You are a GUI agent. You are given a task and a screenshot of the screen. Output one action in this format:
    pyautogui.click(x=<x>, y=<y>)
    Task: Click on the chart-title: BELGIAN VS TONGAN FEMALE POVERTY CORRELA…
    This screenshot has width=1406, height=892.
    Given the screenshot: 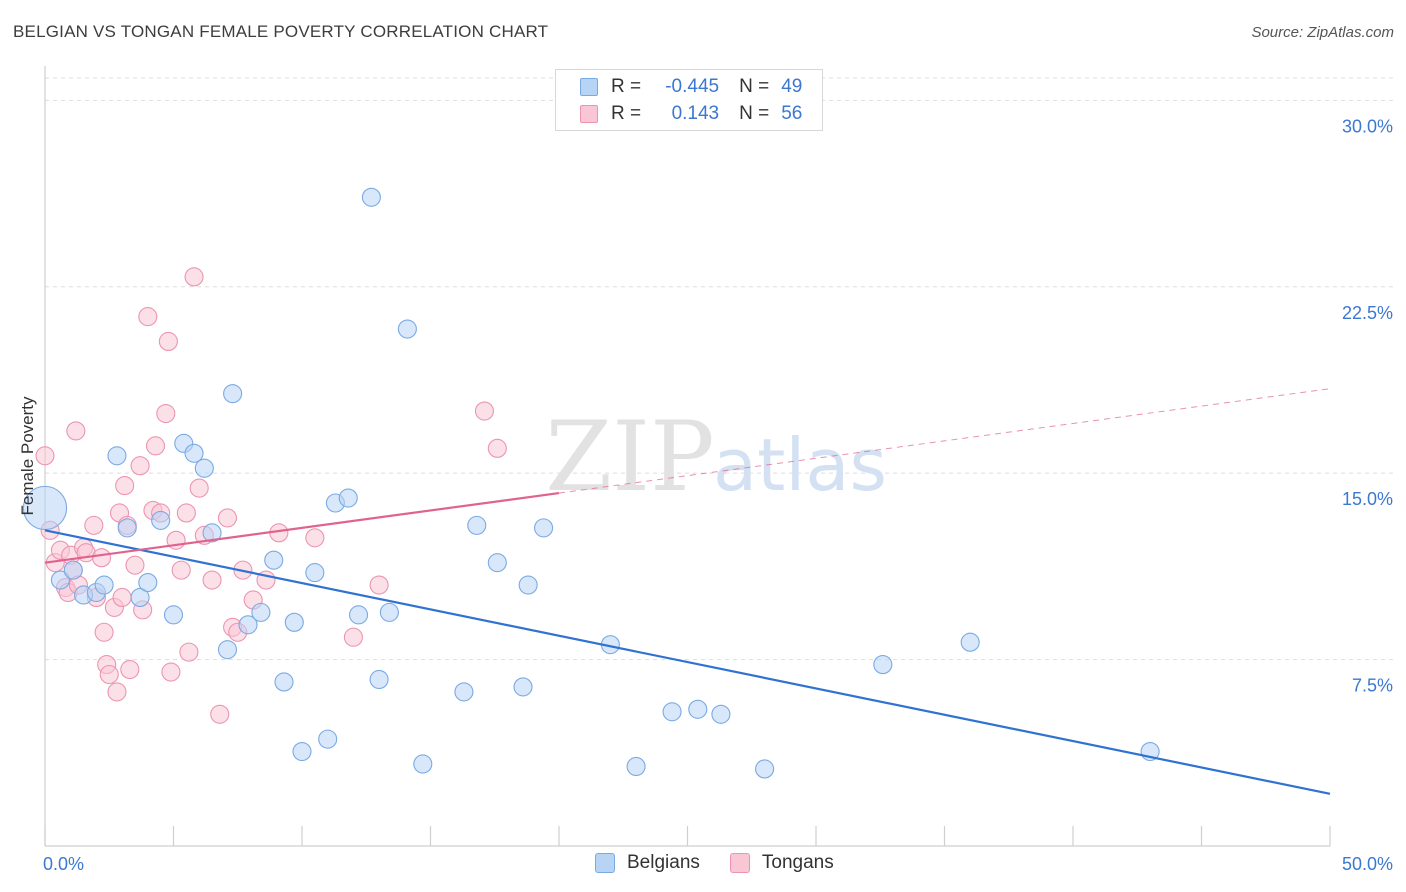 What is the action you would take?
    pyautogui.click(x=281, y=31)
    